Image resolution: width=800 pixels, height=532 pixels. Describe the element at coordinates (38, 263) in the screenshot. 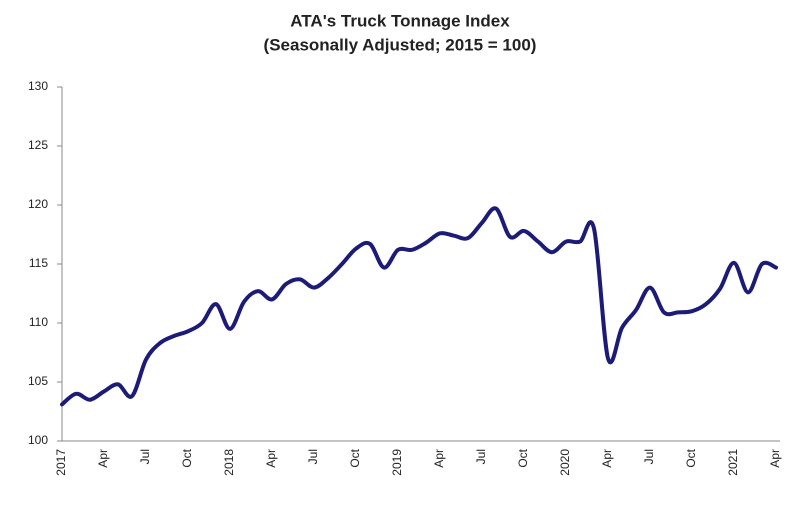

I see `y-tick-label: 115` at that location.